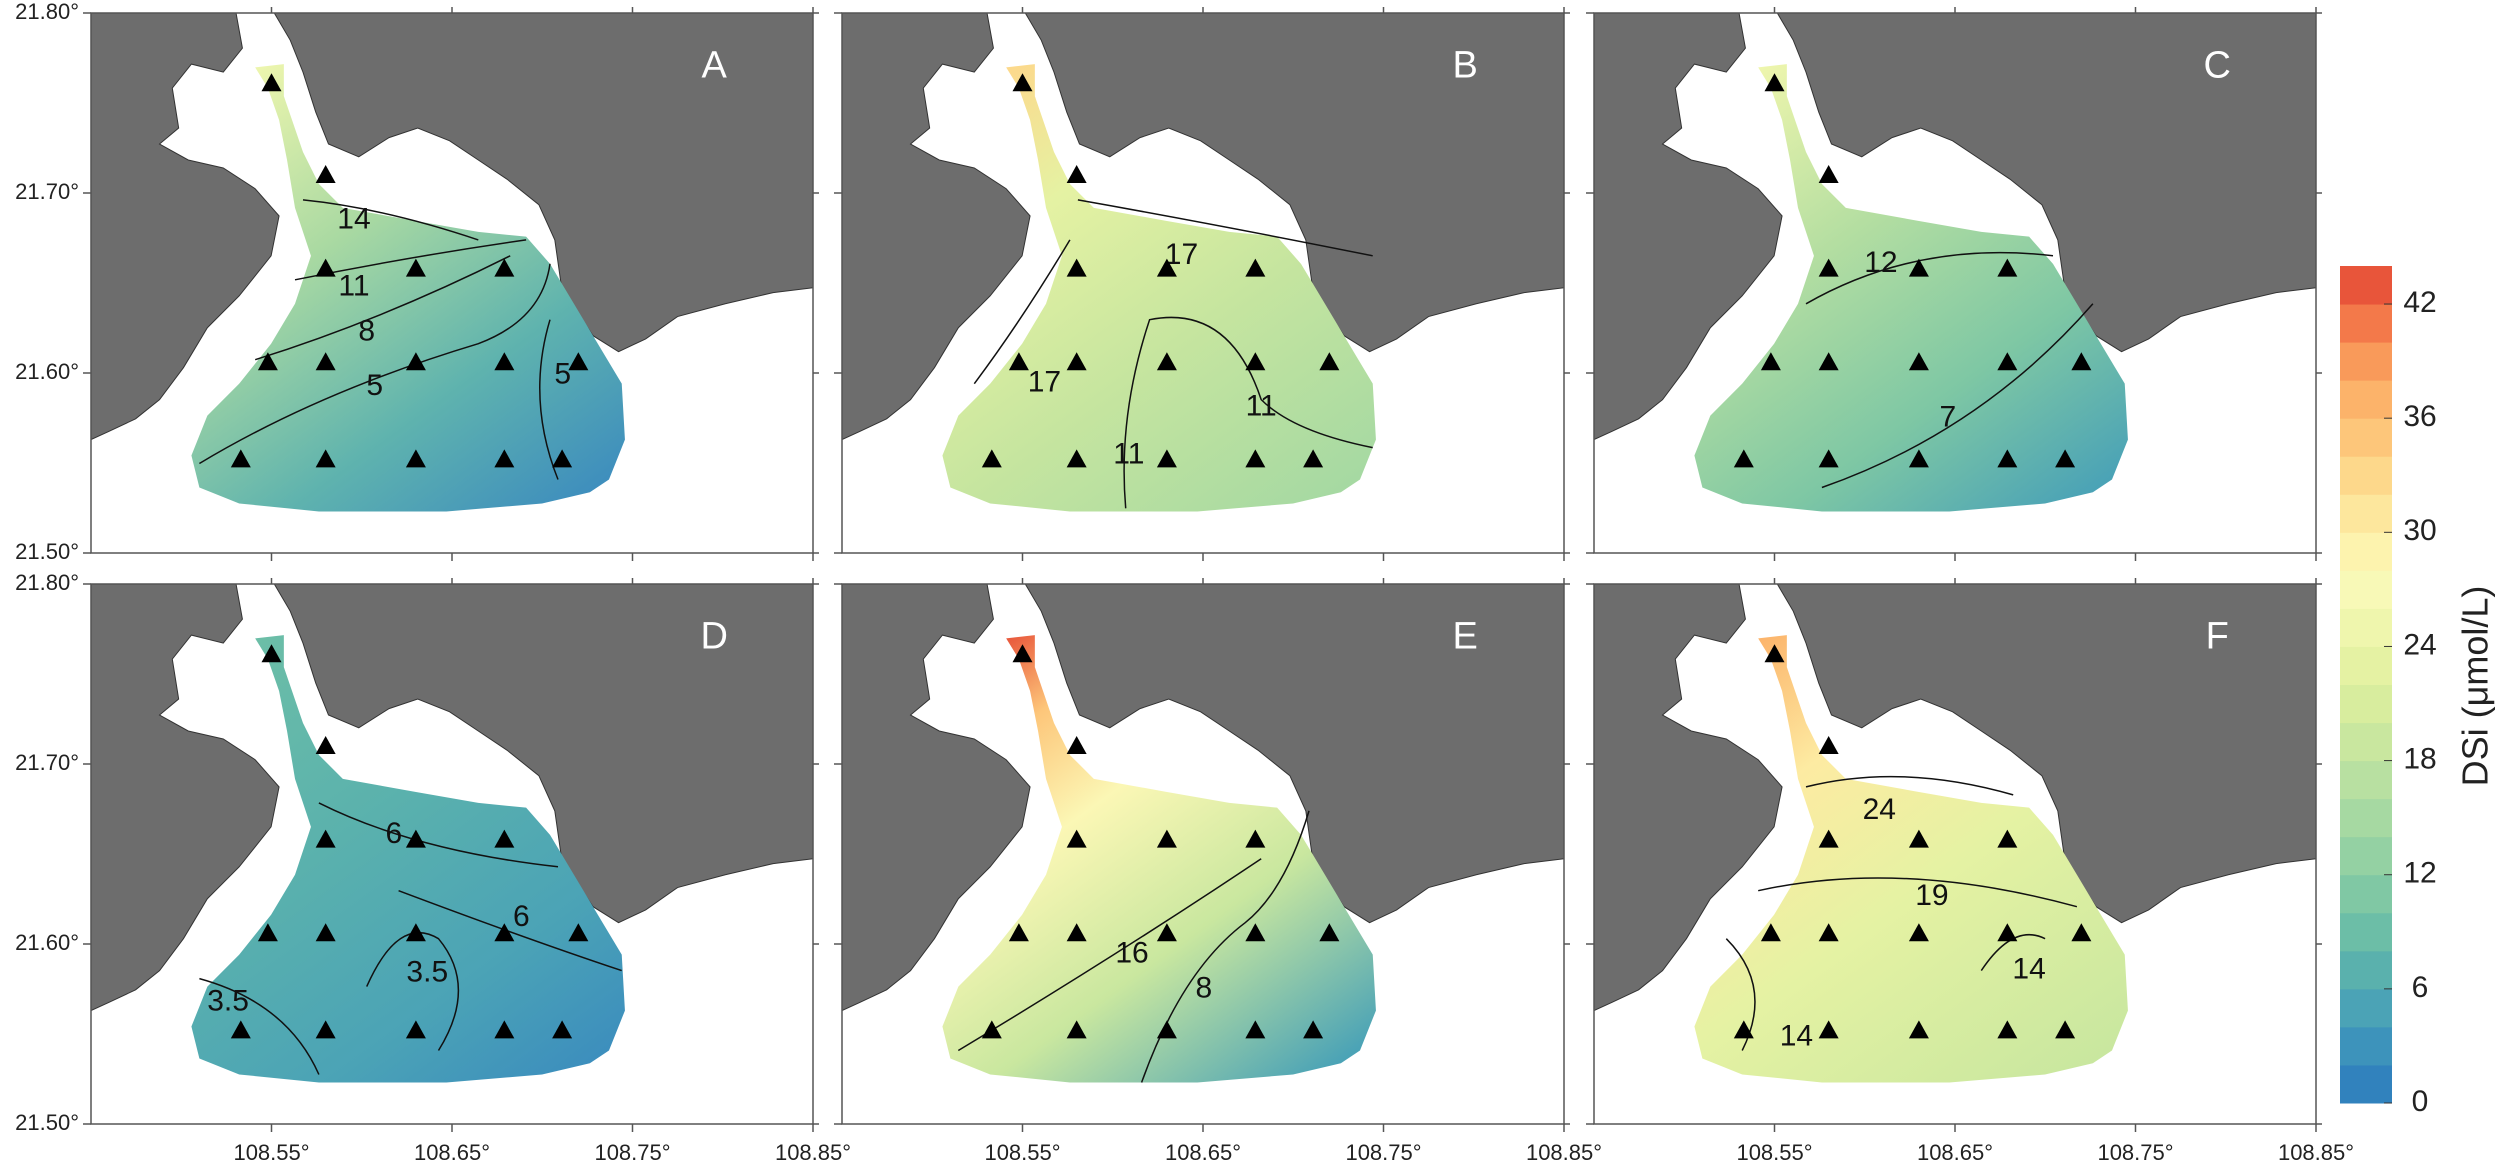  I want to click on map-panel: 6 6 3.5 3.5, so click(452, 854).